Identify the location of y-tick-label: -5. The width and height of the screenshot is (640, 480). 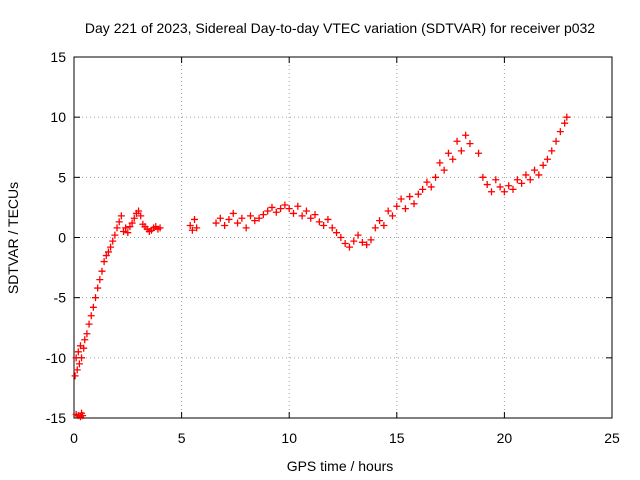
(60, 298).